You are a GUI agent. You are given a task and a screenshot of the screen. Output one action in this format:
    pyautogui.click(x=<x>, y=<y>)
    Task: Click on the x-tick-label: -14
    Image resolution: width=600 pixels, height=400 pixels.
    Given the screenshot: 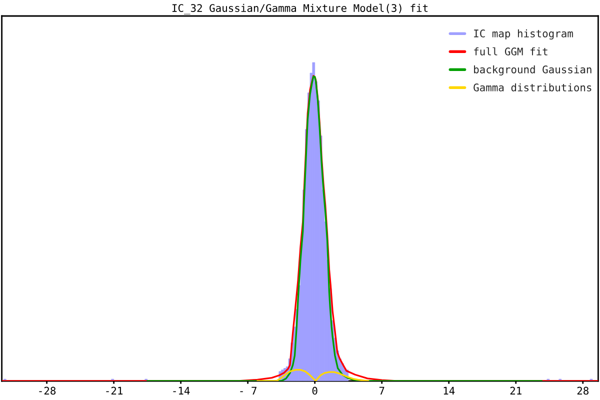 What is the action you would take?
    pyautogui.click(x=181, y=390)
    